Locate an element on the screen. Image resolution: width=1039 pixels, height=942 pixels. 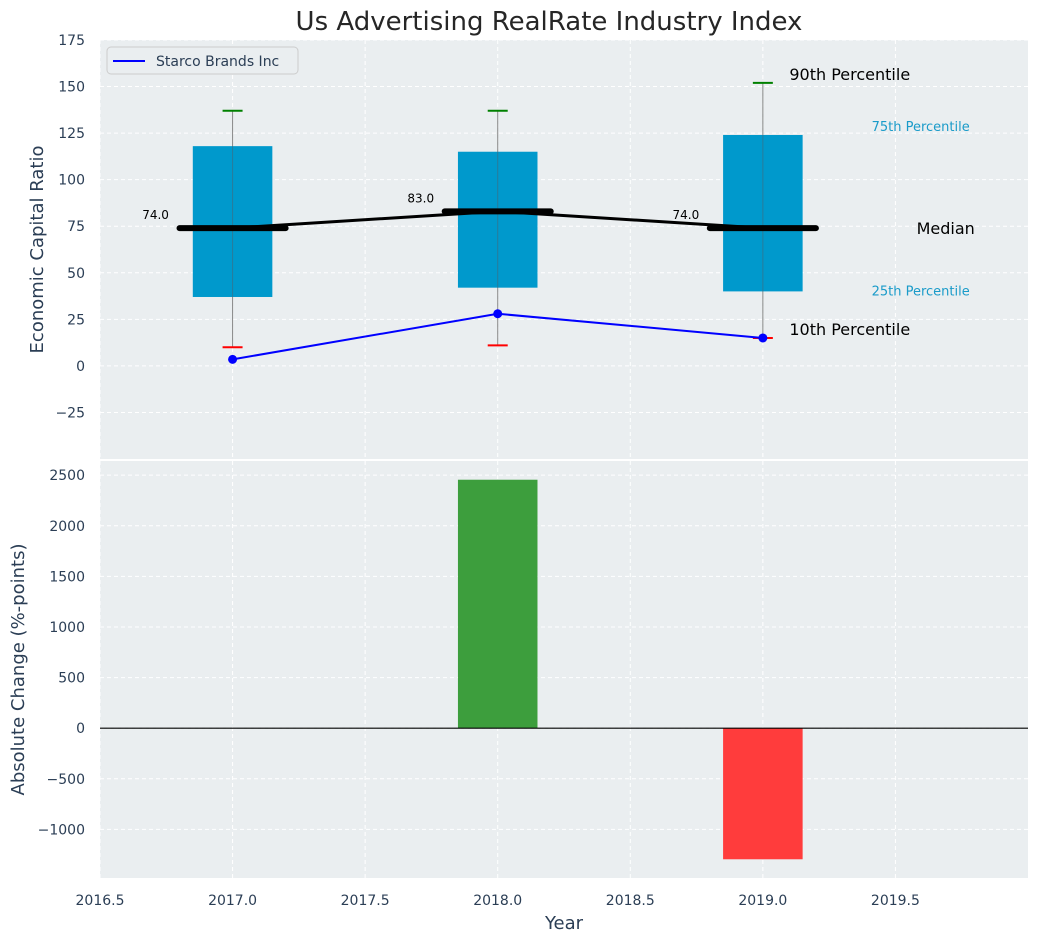
median-trend-line is located at coordinates (497, 219).